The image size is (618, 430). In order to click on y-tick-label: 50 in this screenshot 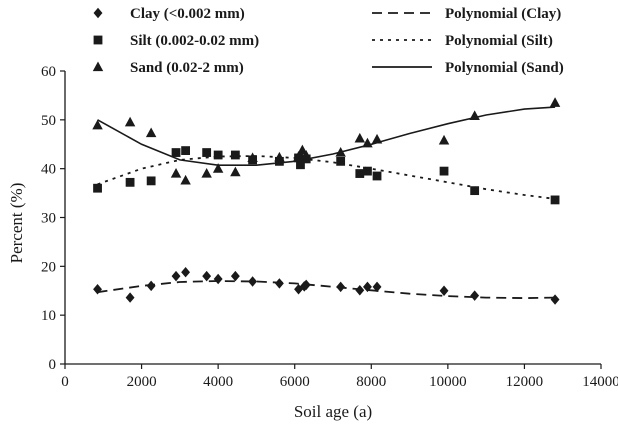, I will do `click(48, 121)`.